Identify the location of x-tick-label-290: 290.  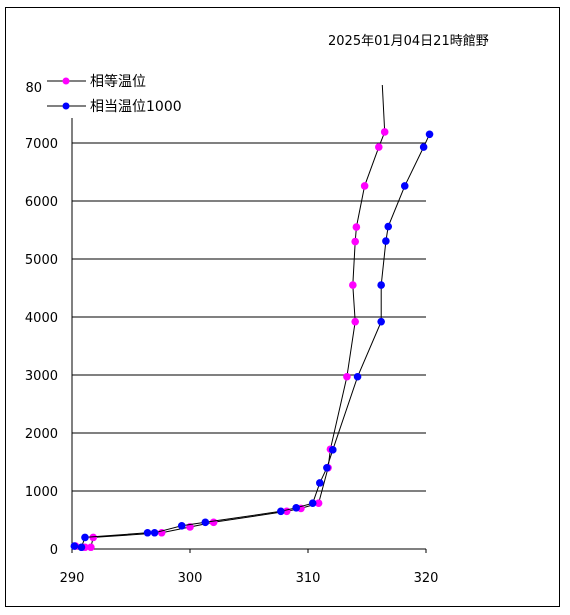
(72, 578).